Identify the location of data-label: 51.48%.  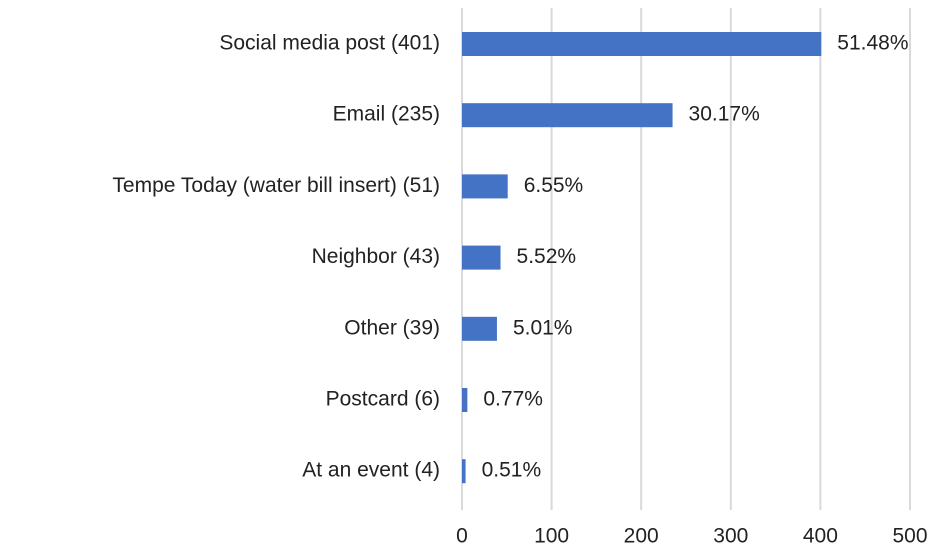
(872, 43).